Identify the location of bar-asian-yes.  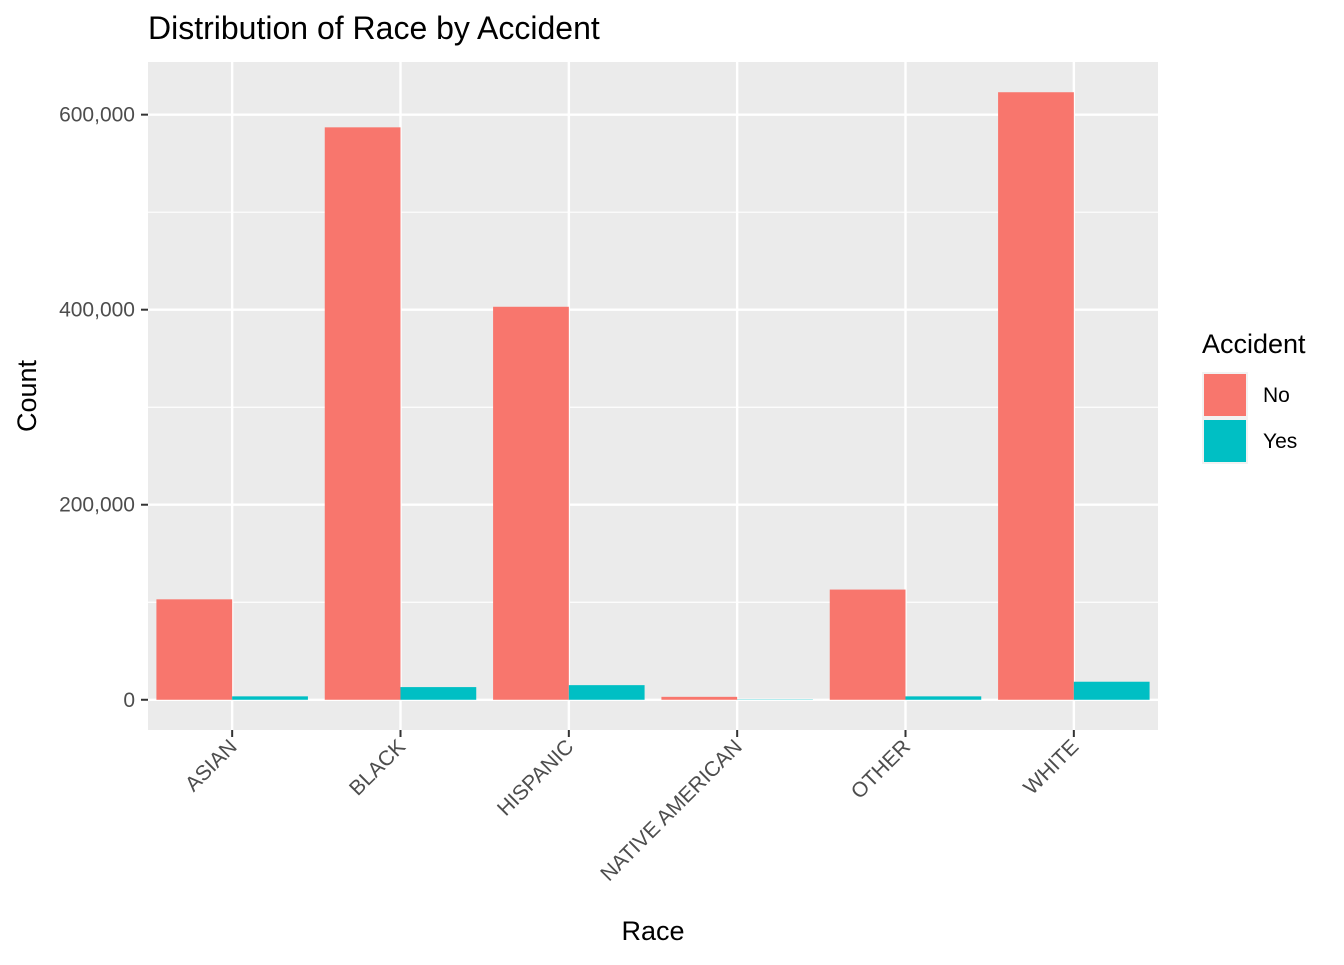
(270, 697).